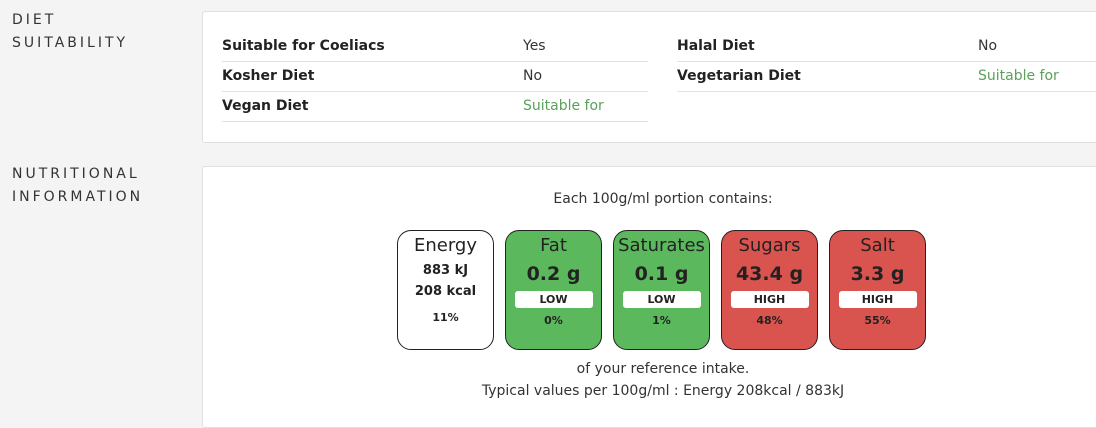 Image resolution: width=1096 pixels, height=428 pixels. What do you see at coordinates (769, 290) in the screenshot?
I see `sugars-tile: Sugars 43.4 g HIGH 48%` at bounding box center [769, 290].